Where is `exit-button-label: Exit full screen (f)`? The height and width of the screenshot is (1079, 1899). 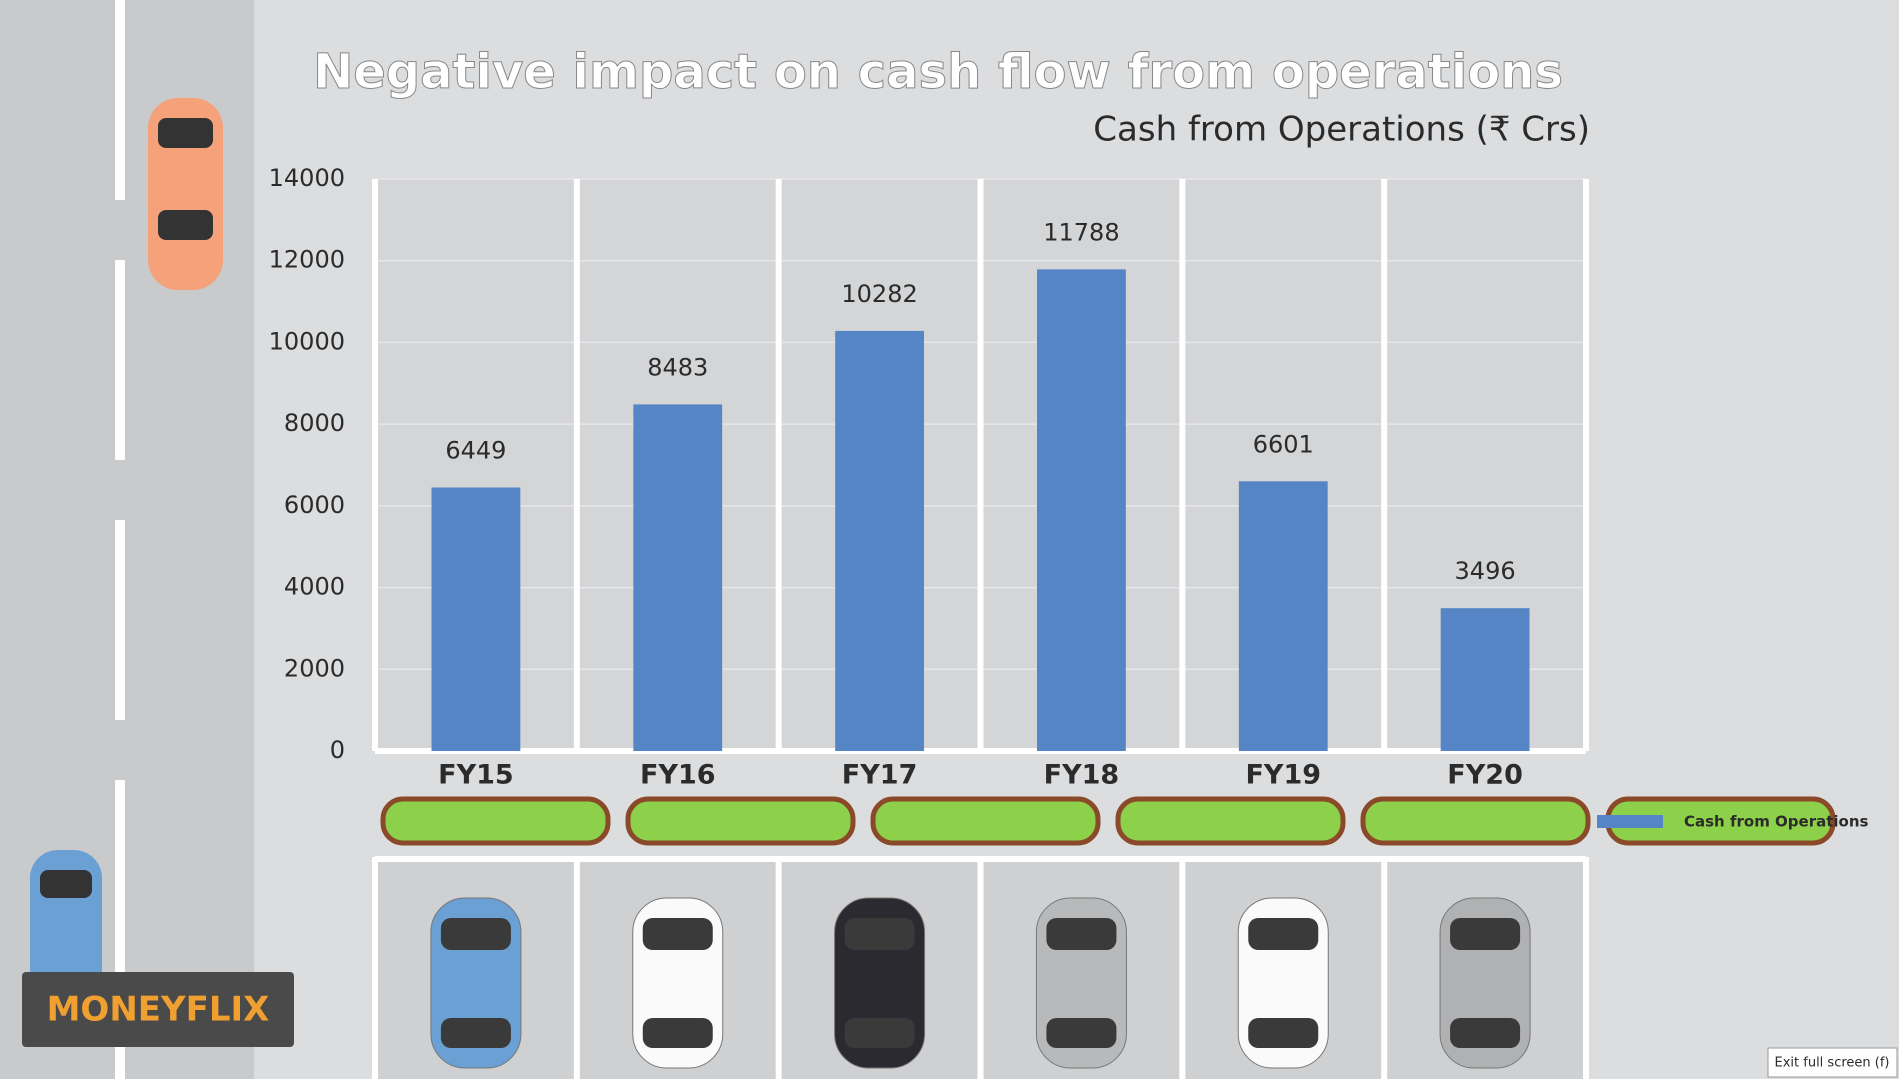 exit-button-label: Exit full screen (f) is located at coordinates (1832, 1063).